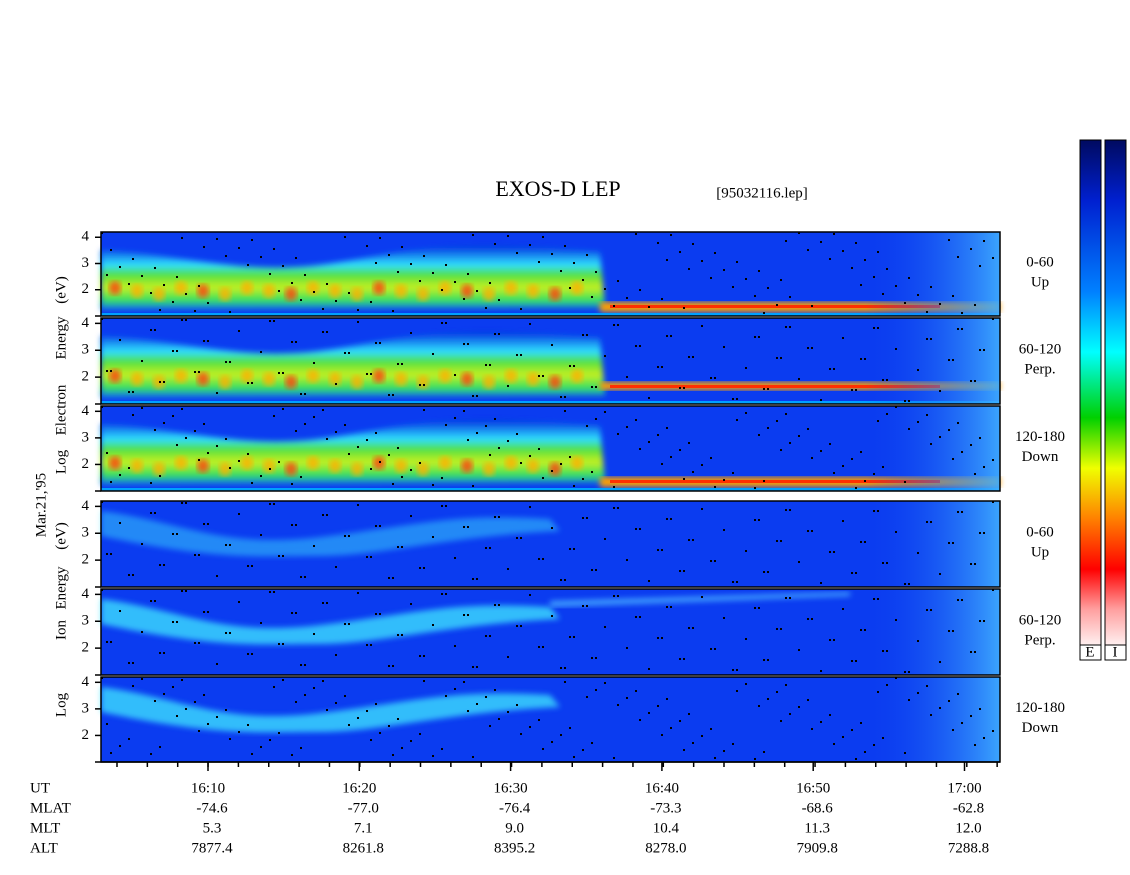  Describe the element at coordinates (1040, 552) in the screenshot. I see `panel-direction: Up` at that location.